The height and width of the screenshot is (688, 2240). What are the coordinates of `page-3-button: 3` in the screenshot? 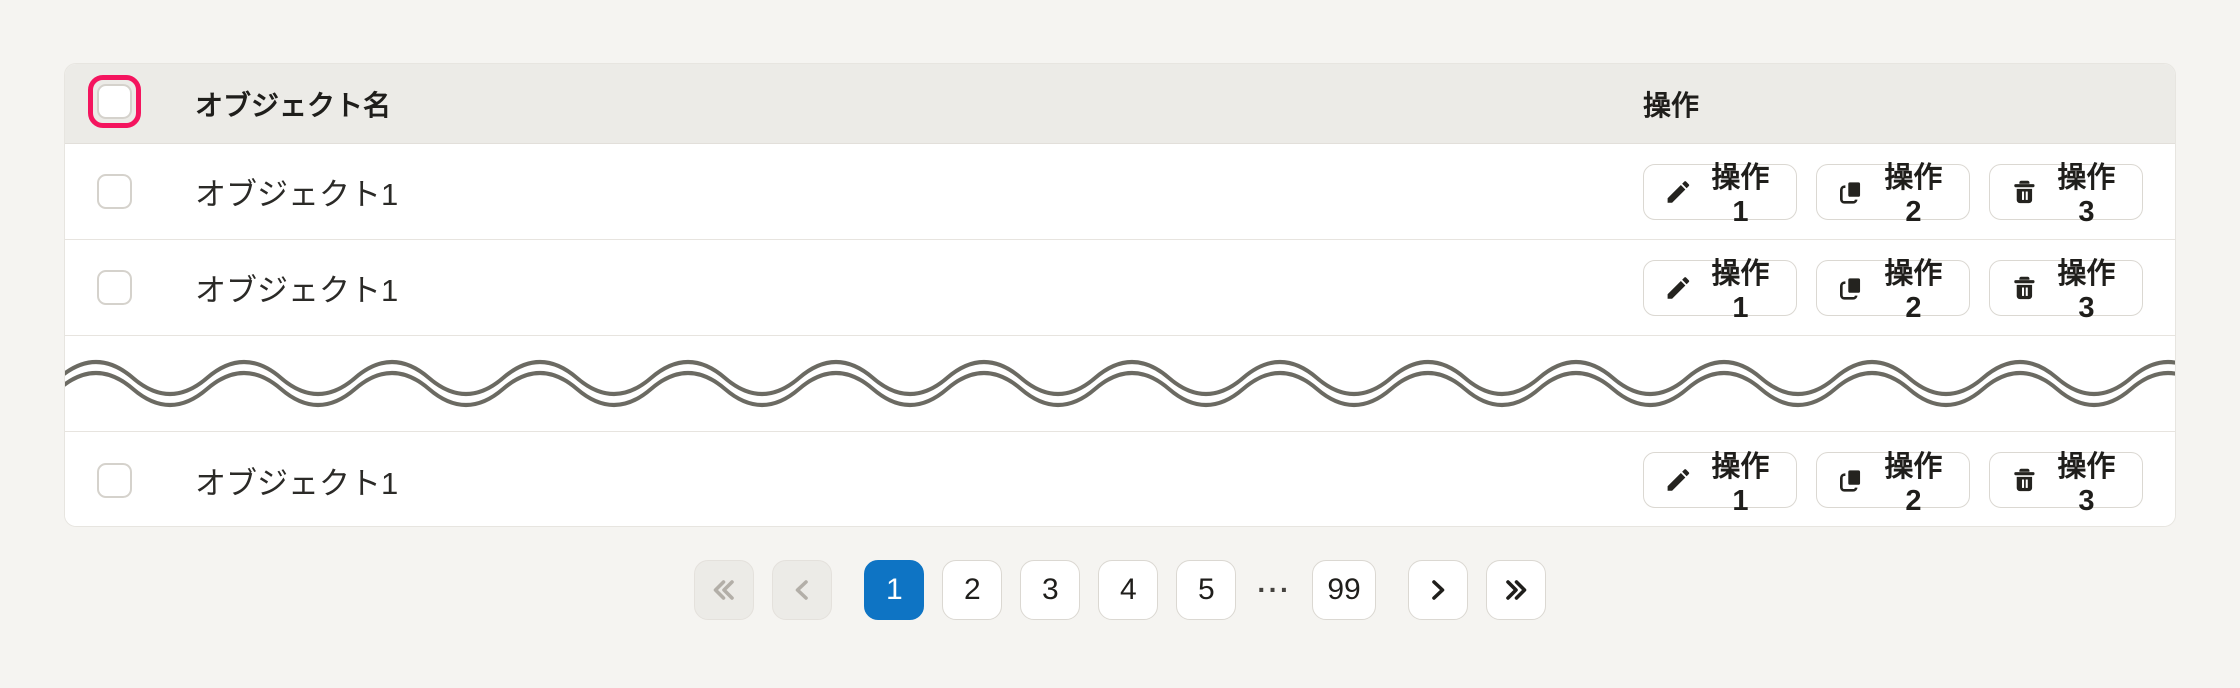 It's located at (1050, 590).